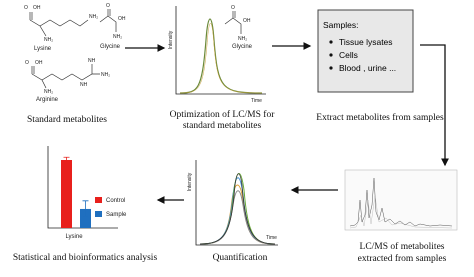  I want to click on structure-name: Arginine, so click(47, 100).